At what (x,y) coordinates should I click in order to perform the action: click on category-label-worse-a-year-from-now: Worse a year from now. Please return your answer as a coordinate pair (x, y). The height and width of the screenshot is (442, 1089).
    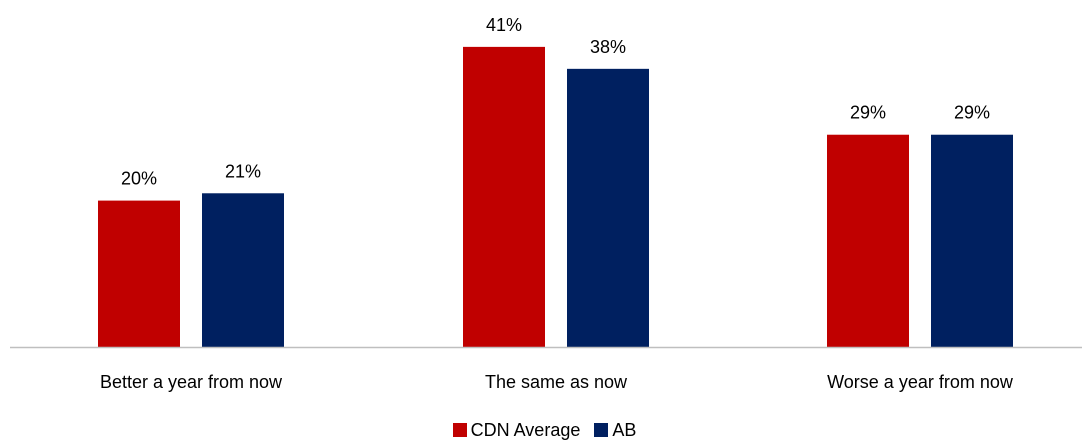
    Looking at the image, I should click on (920, 382).